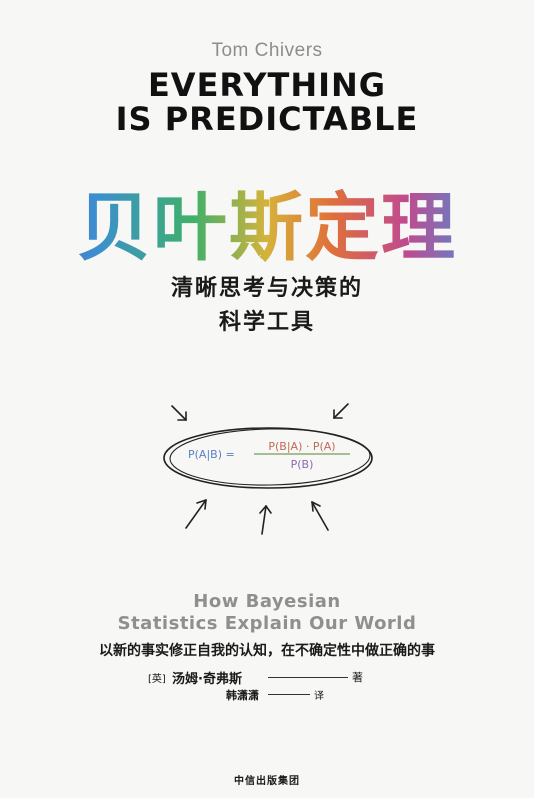 Image resolution: width=534 pixels, height=798 pixels. Describe the element at coordinates (266, 288) in the screenshot. I see `subtitle-zh-line1: 清晰思考与决策的` at that location.